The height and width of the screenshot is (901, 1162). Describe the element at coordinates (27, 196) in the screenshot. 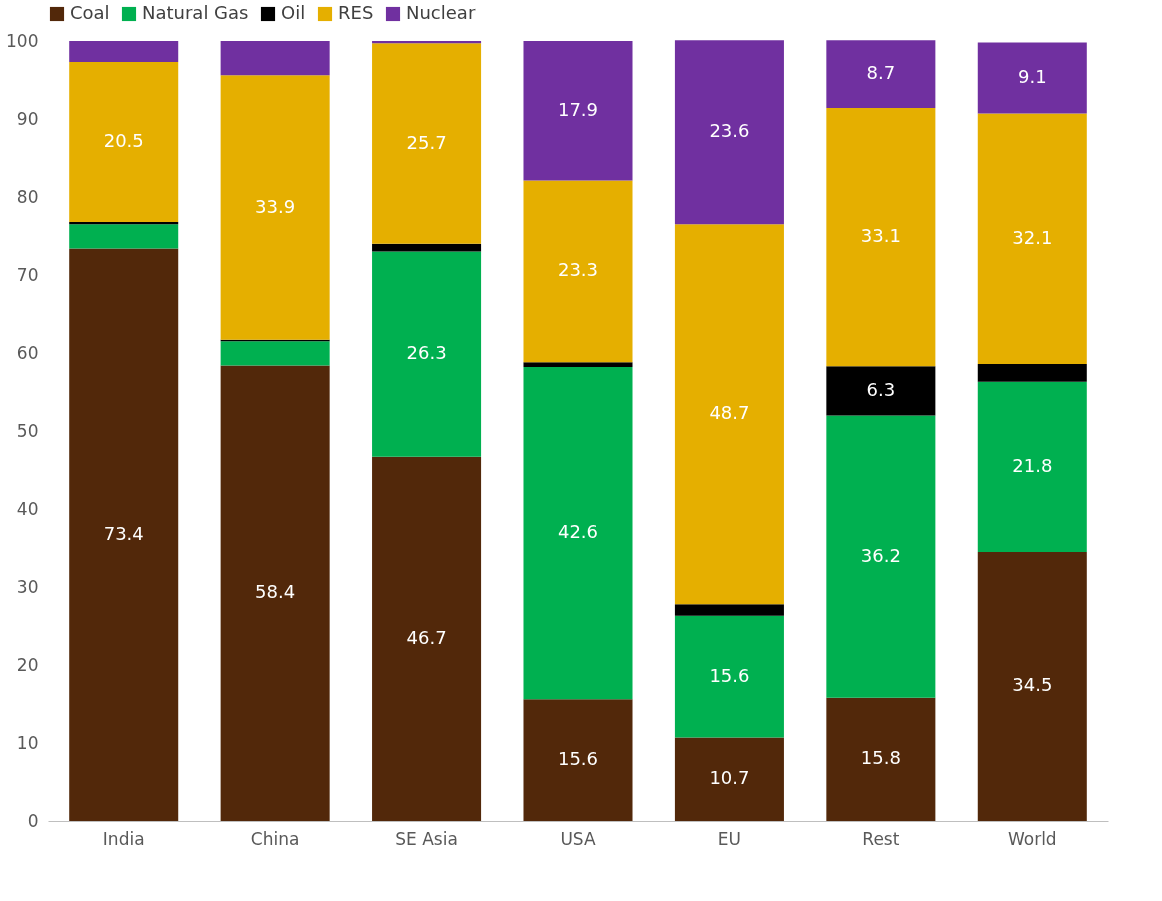

I see `y-tick-label: 80` at that location.